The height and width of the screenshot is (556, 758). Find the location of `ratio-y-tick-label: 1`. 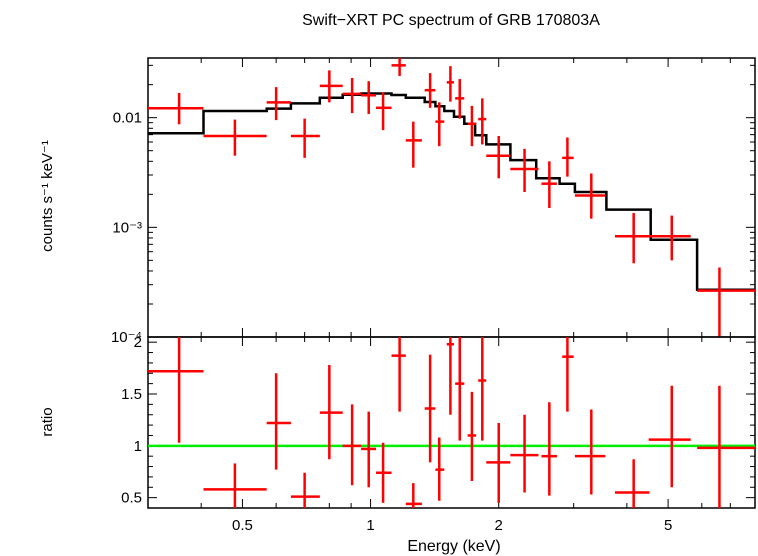

ratio-y-tick-label: 1 is located at coordinates (138, 446).